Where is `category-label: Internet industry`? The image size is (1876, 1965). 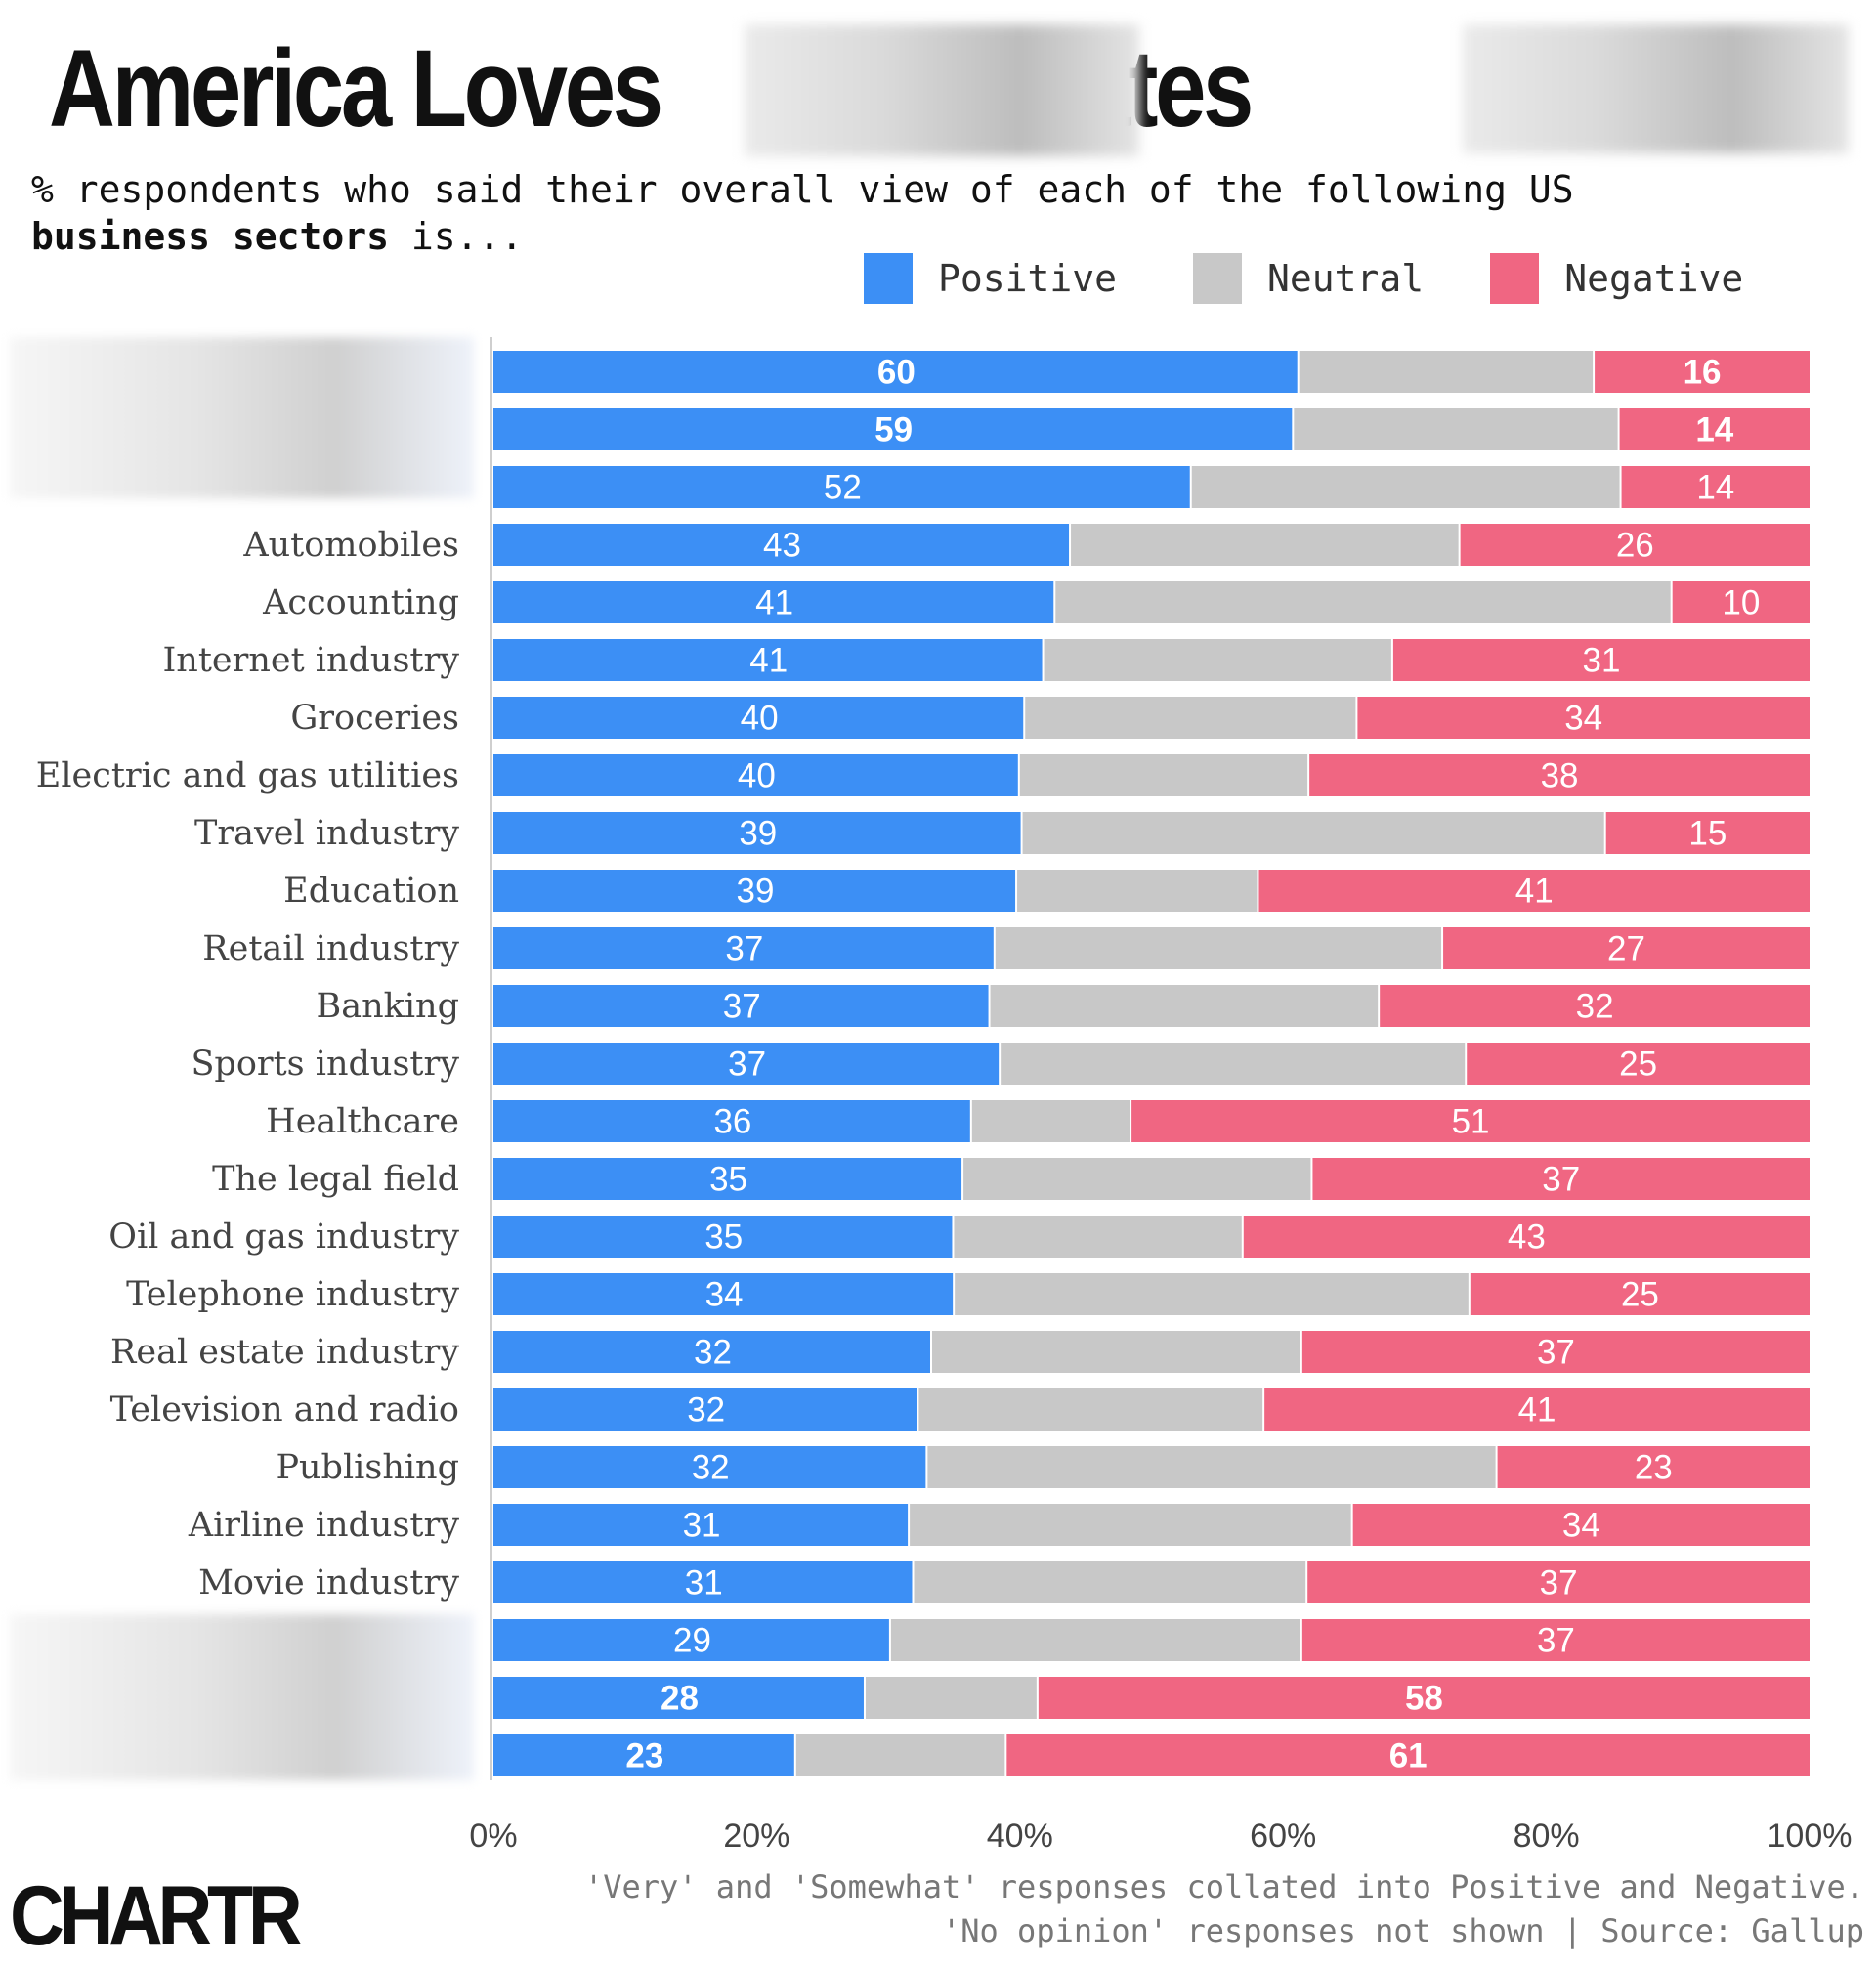 category-label: Internet industry is located at coordinates (310, 661).